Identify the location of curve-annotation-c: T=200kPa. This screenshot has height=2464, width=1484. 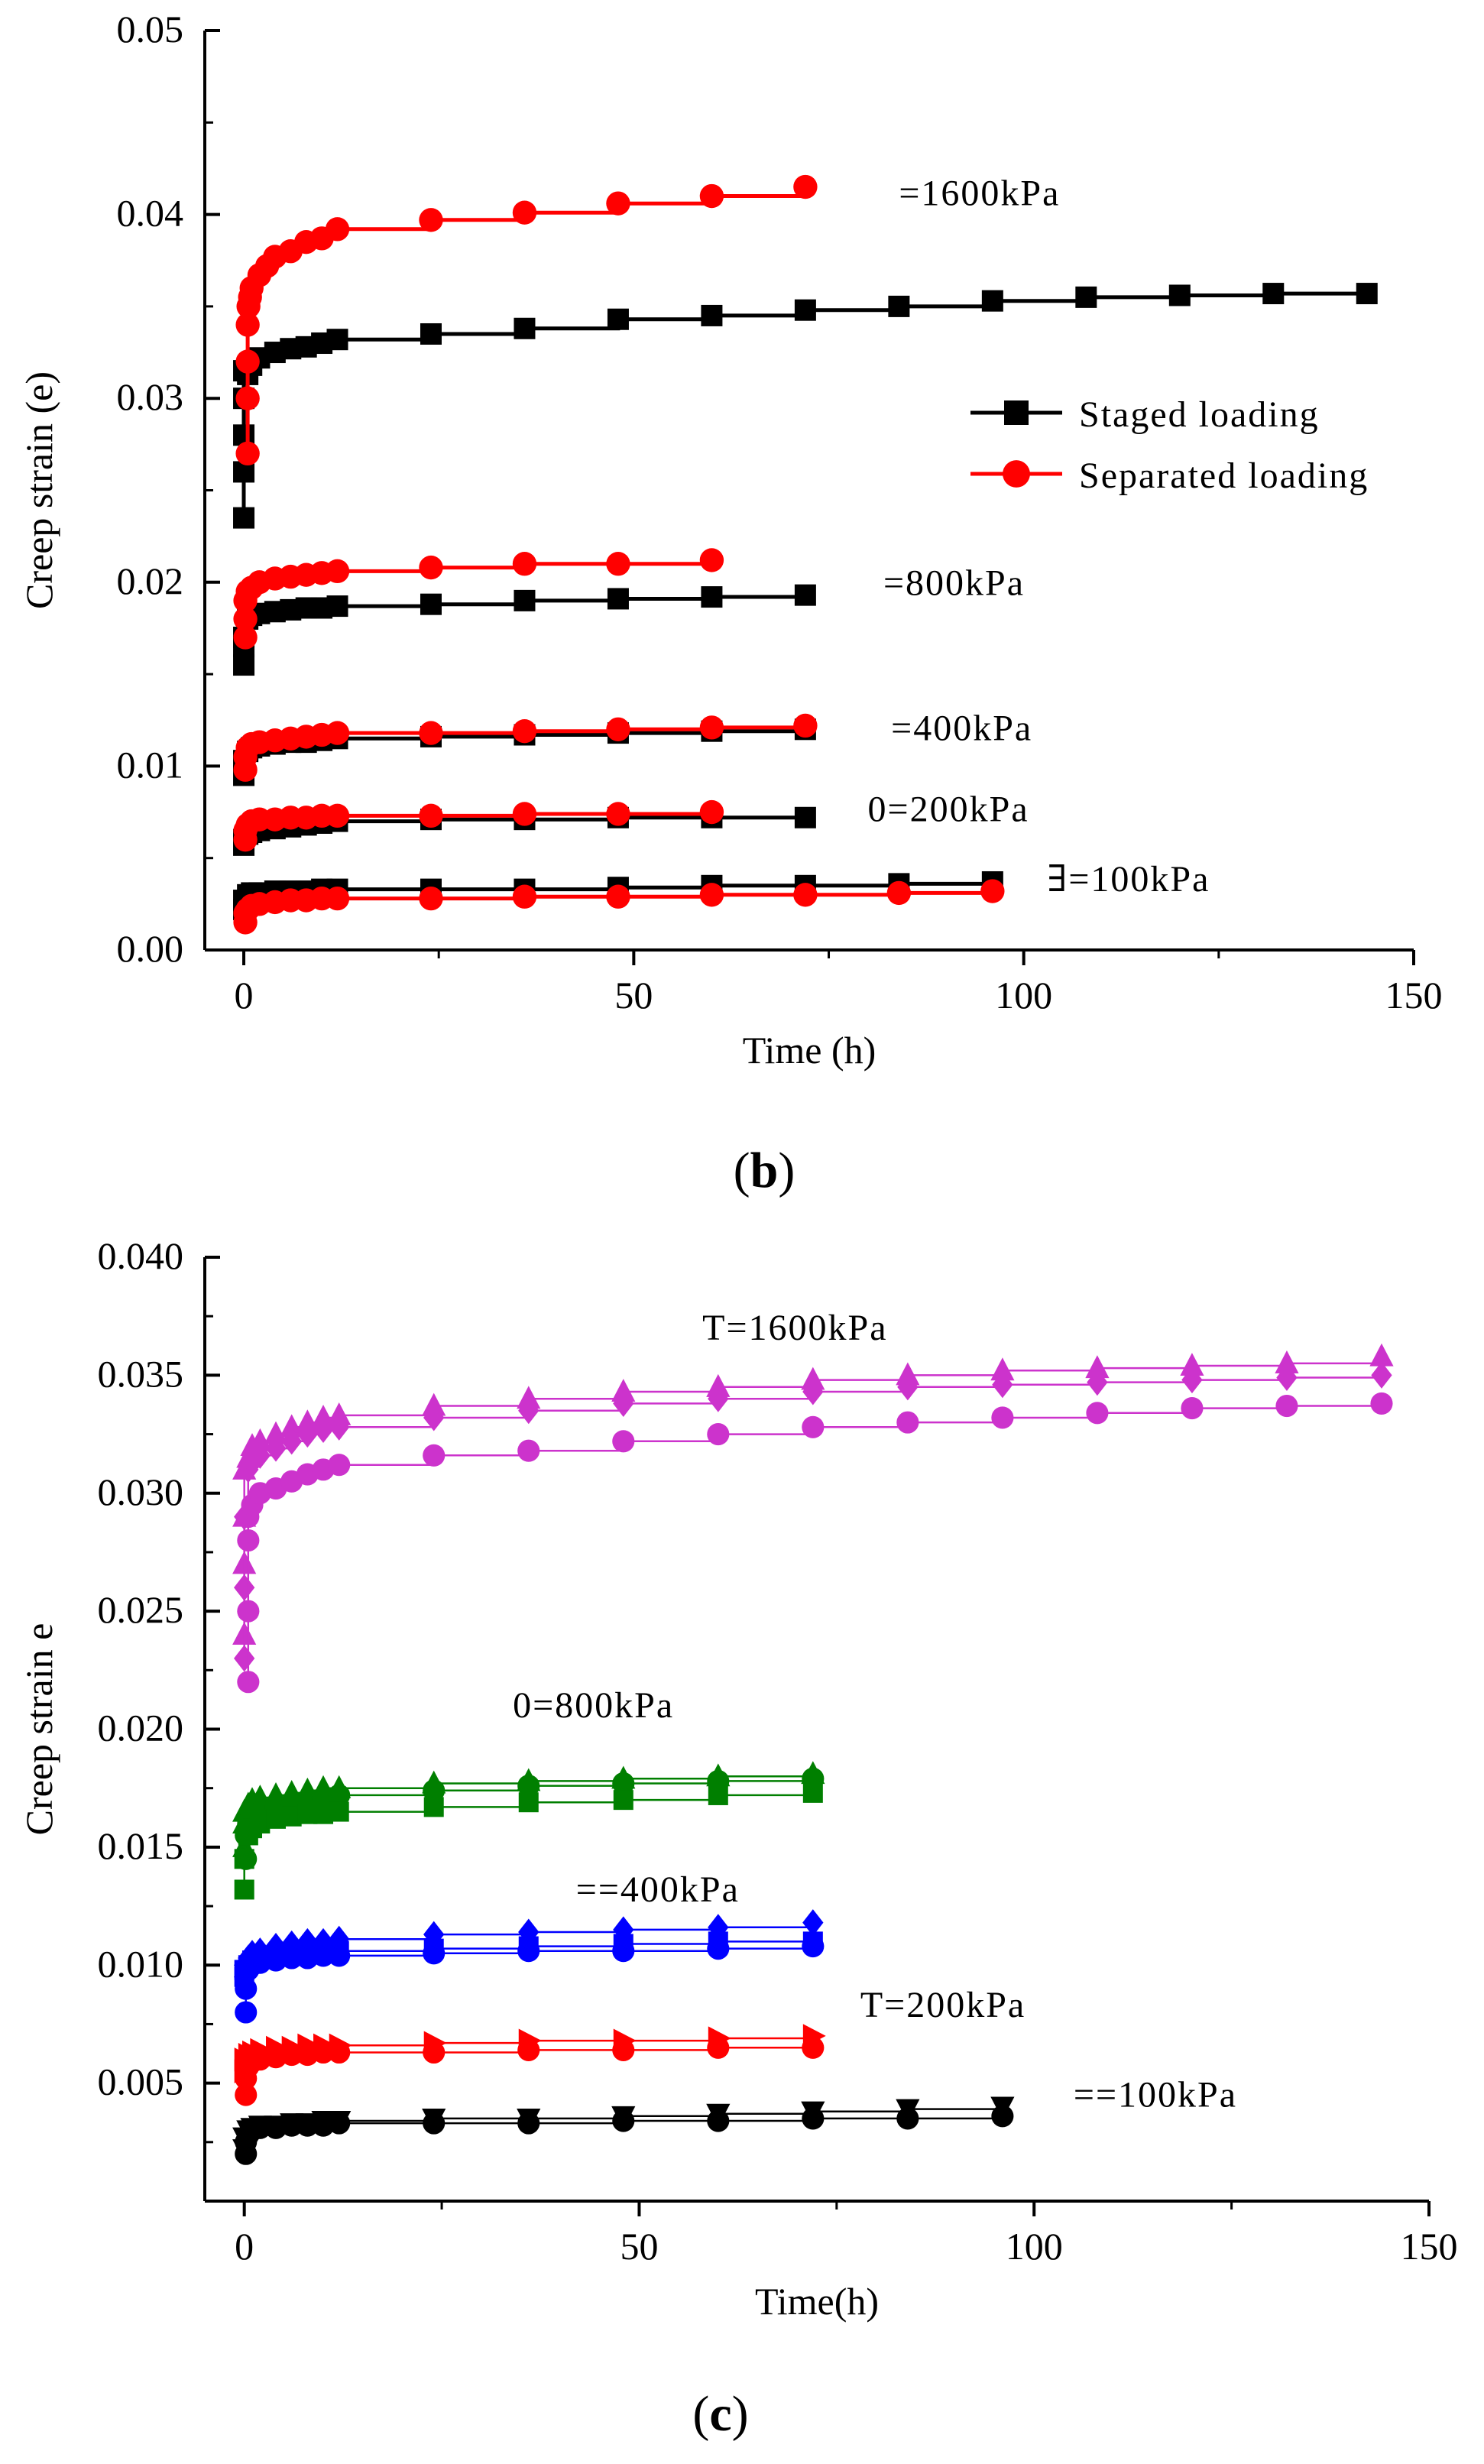
(943, 2005).